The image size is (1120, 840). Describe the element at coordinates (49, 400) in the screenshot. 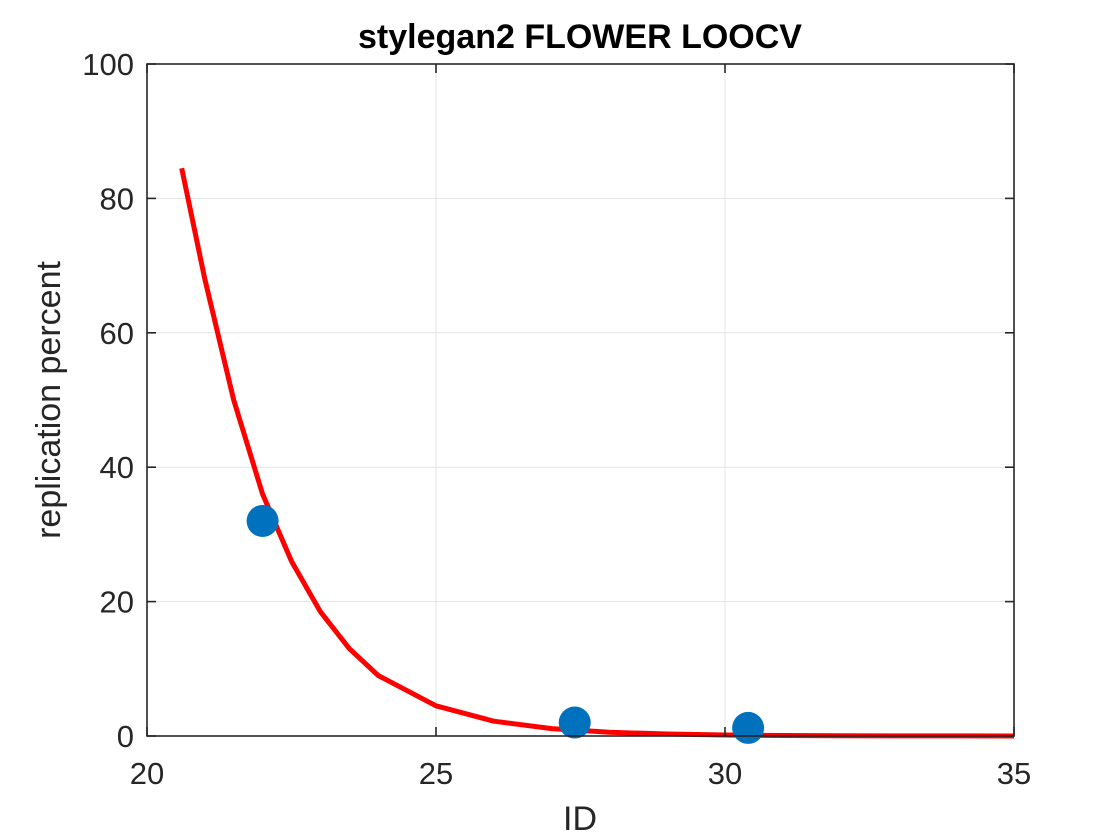

I see `y-axis-label: replication percent` at that location.